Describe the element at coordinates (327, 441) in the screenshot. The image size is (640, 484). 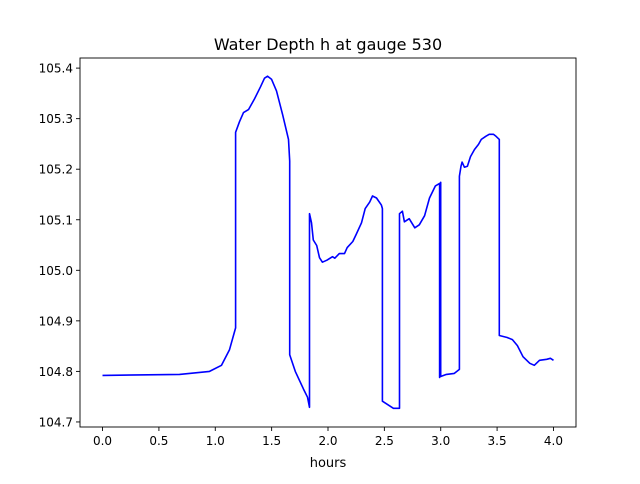
I see `x-tick-label: 2.0` at that location.